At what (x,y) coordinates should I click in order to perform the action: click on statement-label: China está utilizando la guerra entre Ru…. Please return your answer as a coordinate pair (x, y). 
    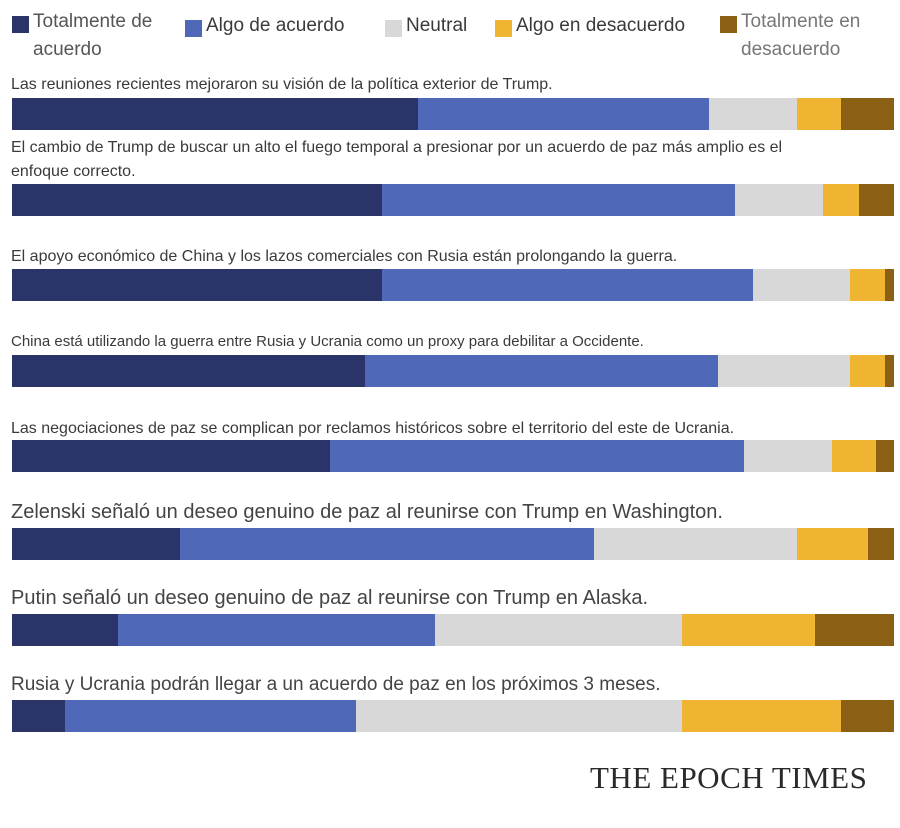
    Looking at the image, I should click on (327, 341).